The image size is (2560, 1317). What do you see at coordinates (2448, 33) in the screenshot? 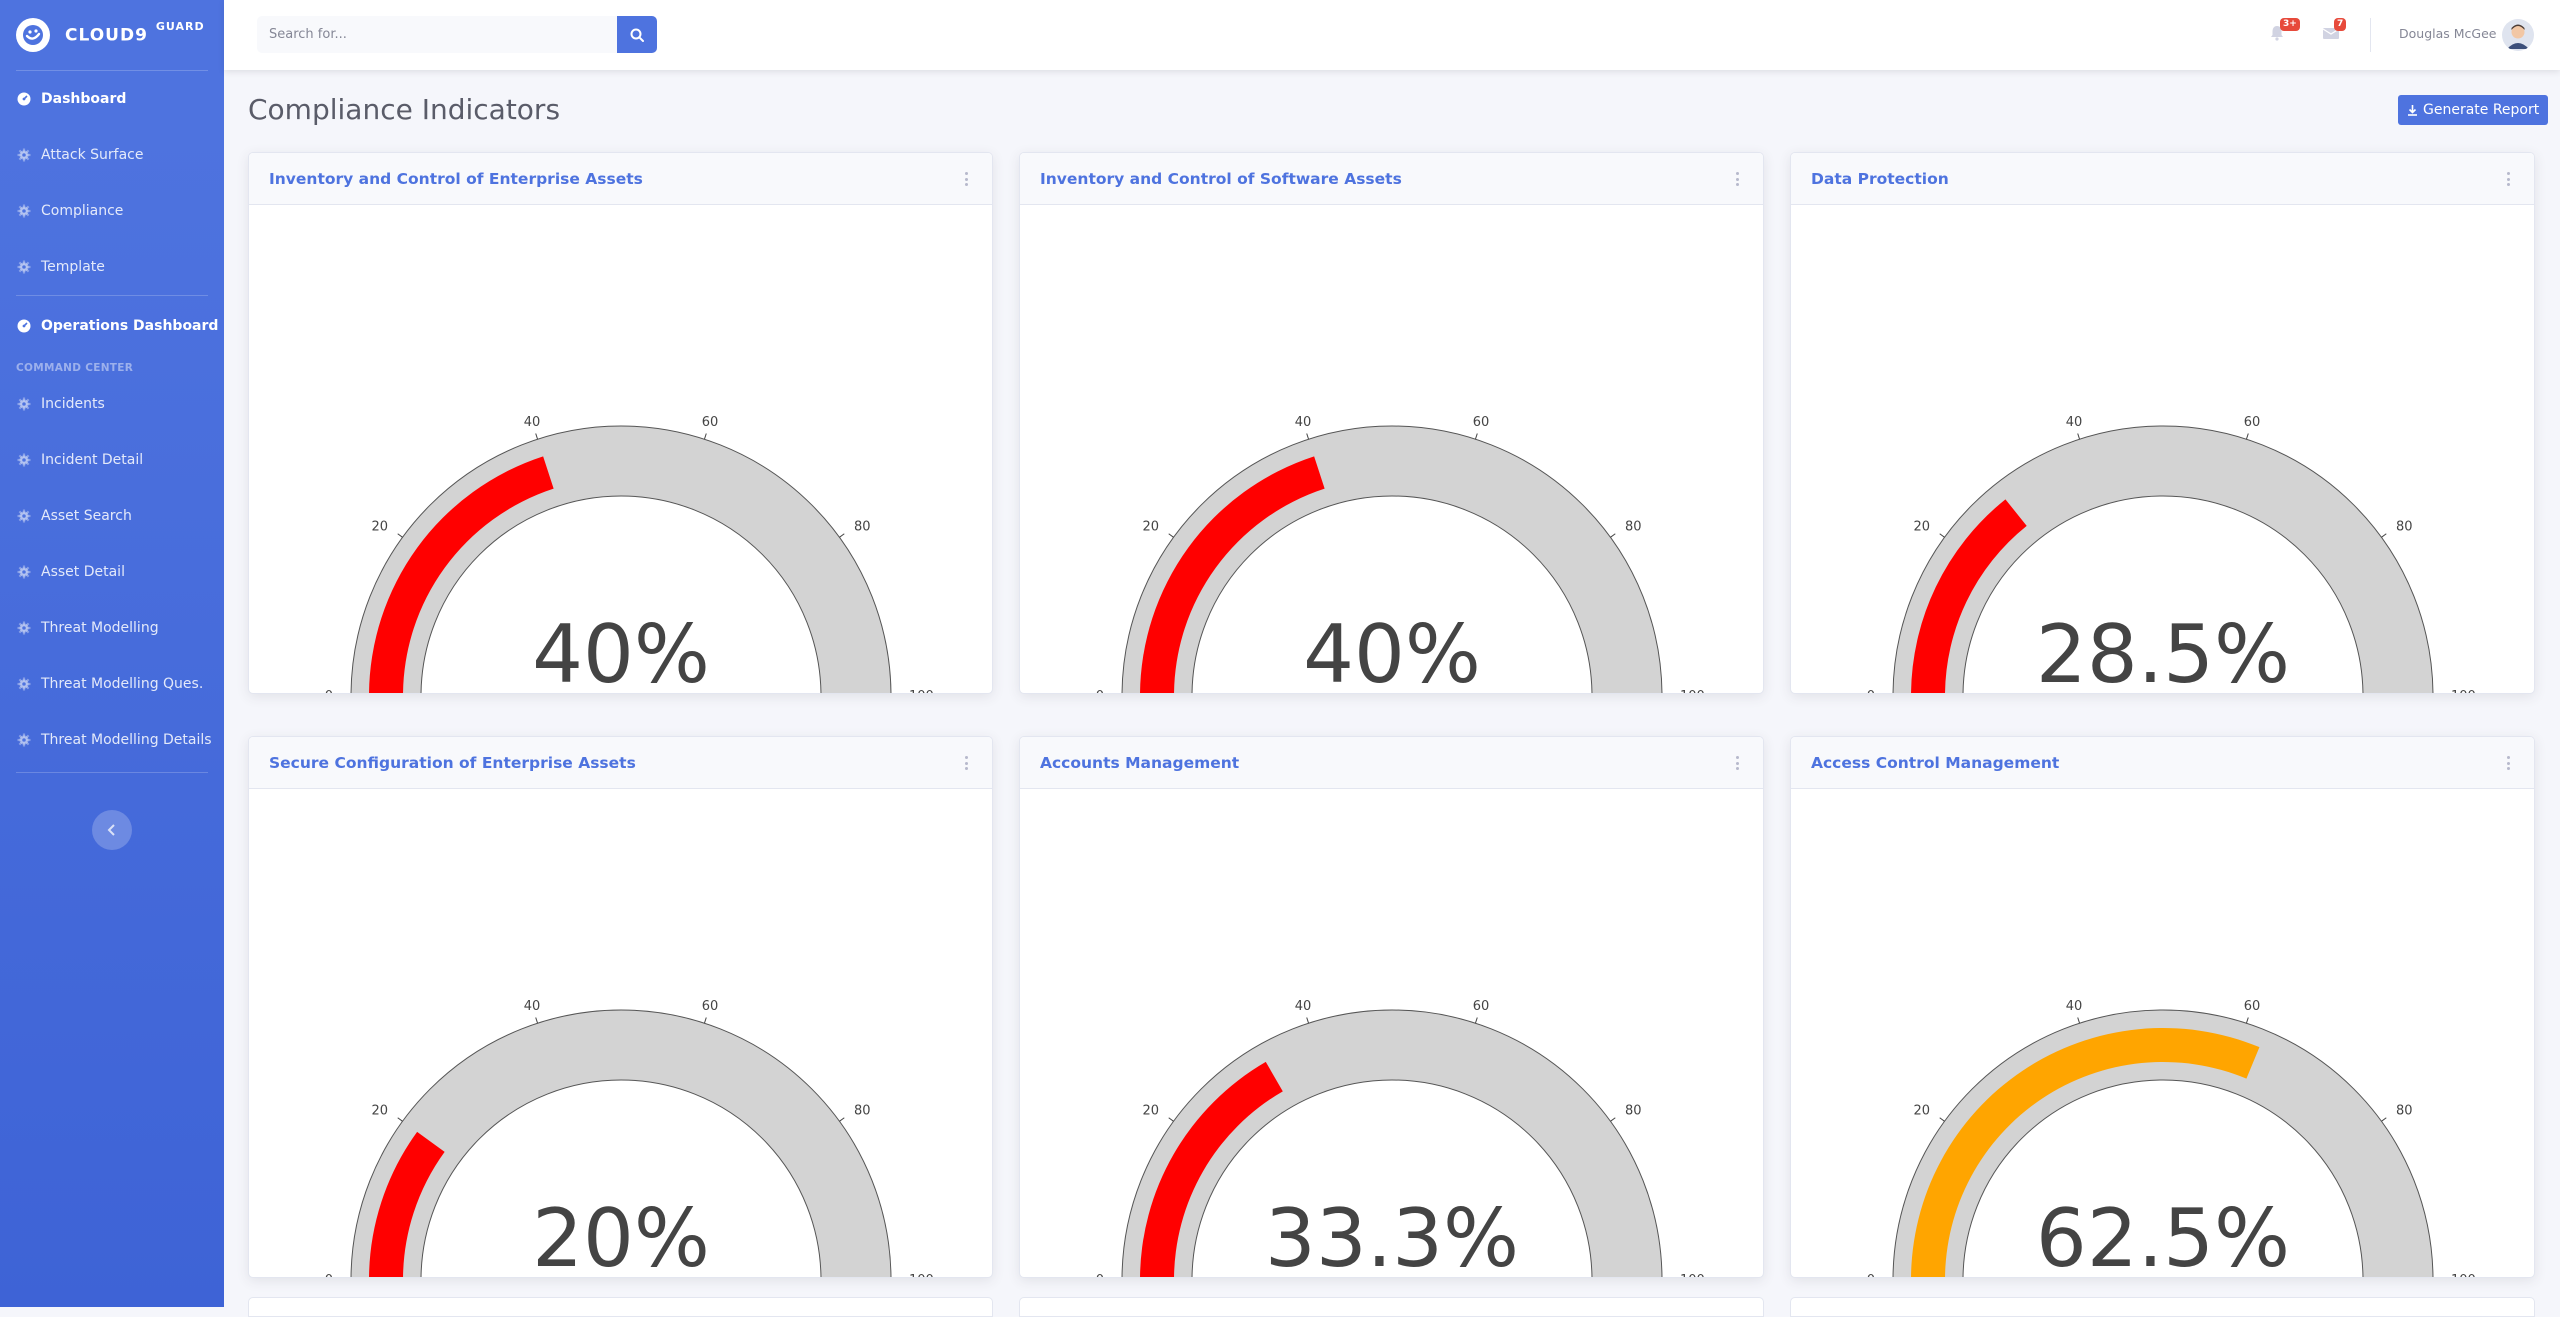
I see `user-name: Douglas McGee` at bounding box center [2448, 33].